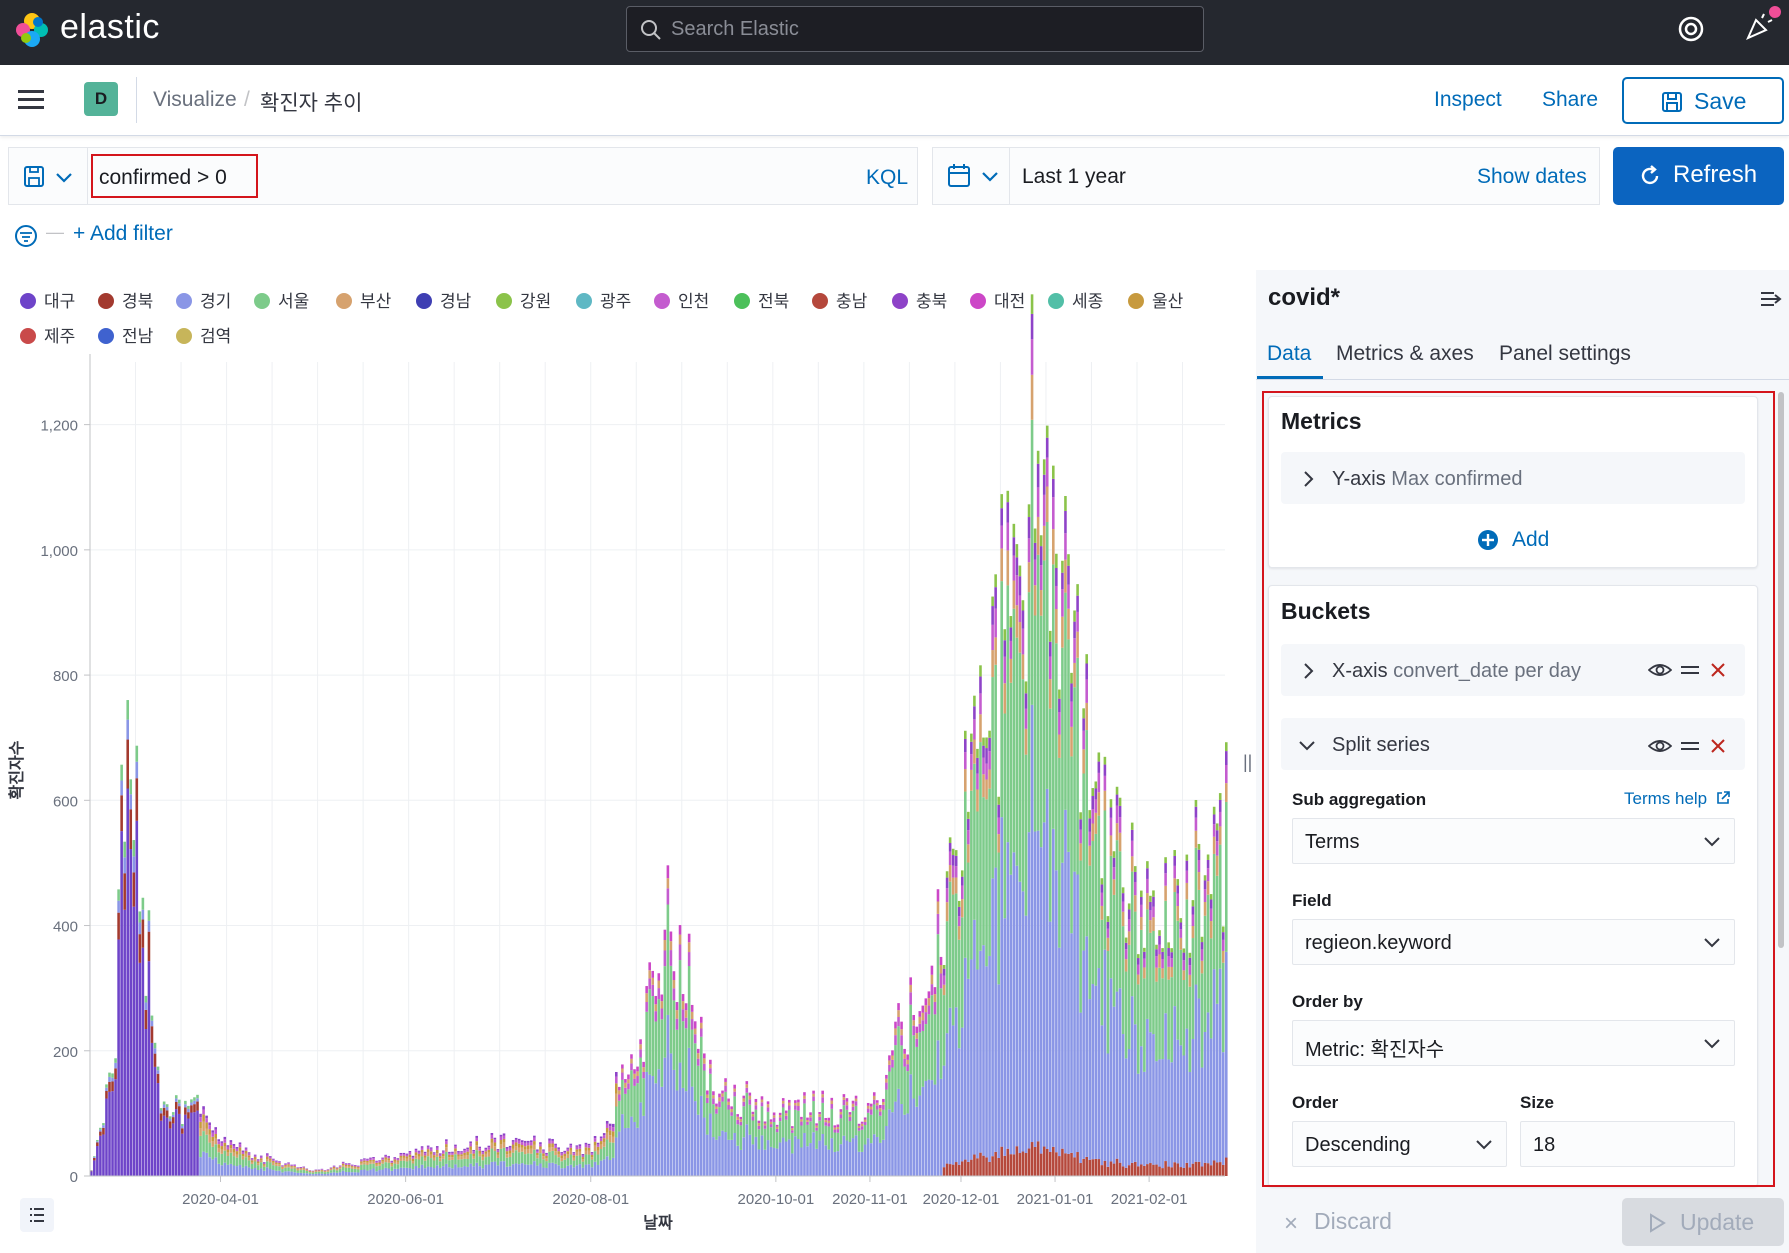 This screenshot has width=1789, height=1253. I want to click on notification-badge, so click(1775, 12).